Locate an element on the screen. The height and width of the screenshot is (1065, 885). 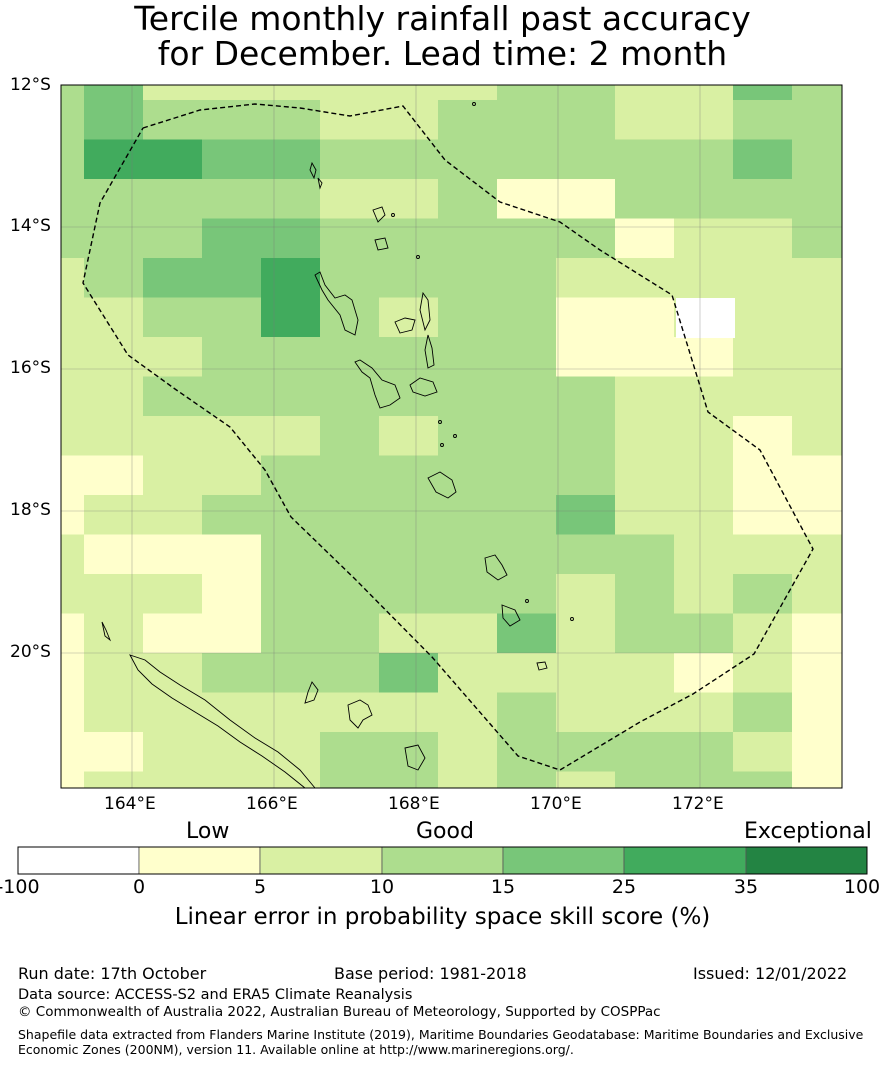
lat-tick-label: 18°S is located at coordinates (30, 510).